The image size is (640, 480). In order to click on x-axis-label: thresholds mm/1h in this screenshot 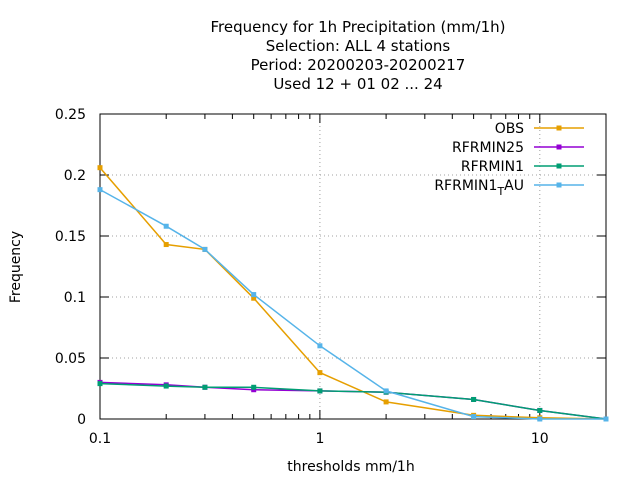, I will do `click(350, 467)`.